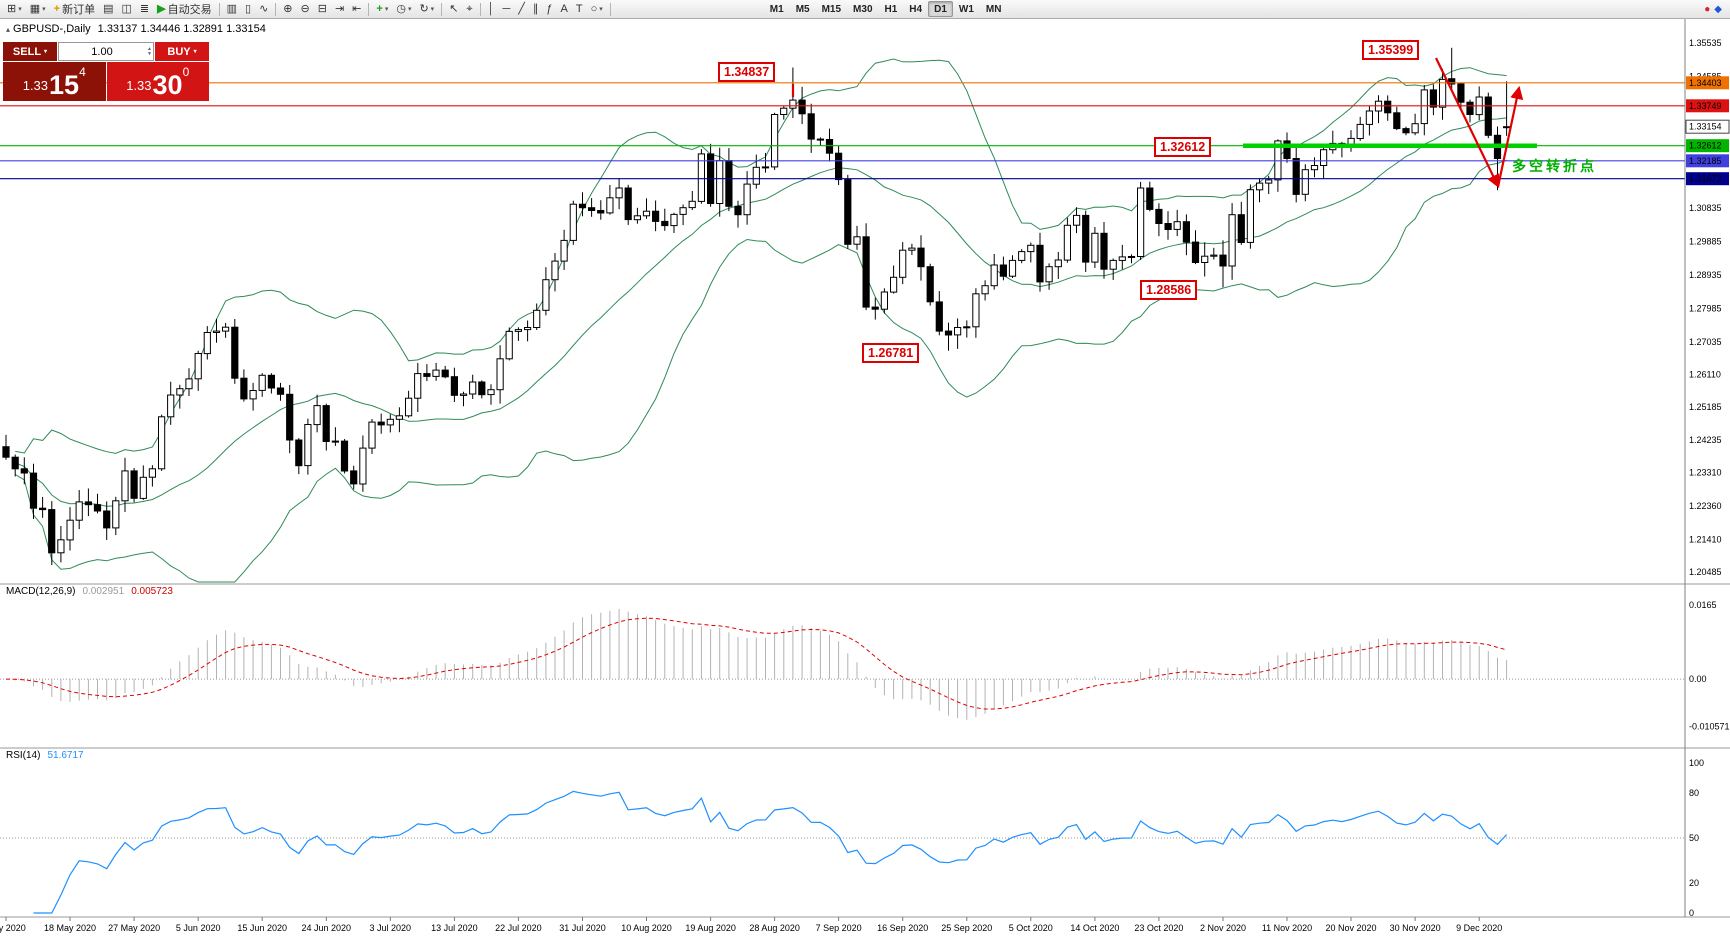  Describe the element at coordinates (1287, 928) in the screenshot. I see `svg-text: 11 Nov 2020` at that location.